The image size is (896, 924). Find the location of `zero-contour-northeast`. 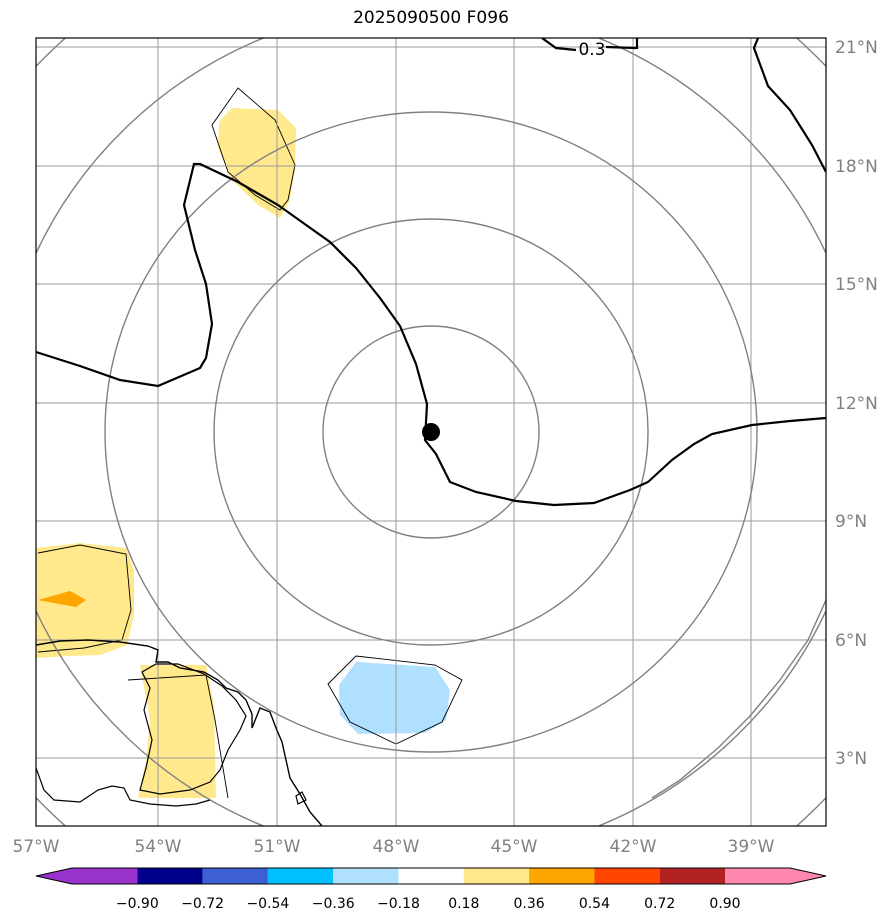

zero-contour-northeast is located at coordinates (789, 105).